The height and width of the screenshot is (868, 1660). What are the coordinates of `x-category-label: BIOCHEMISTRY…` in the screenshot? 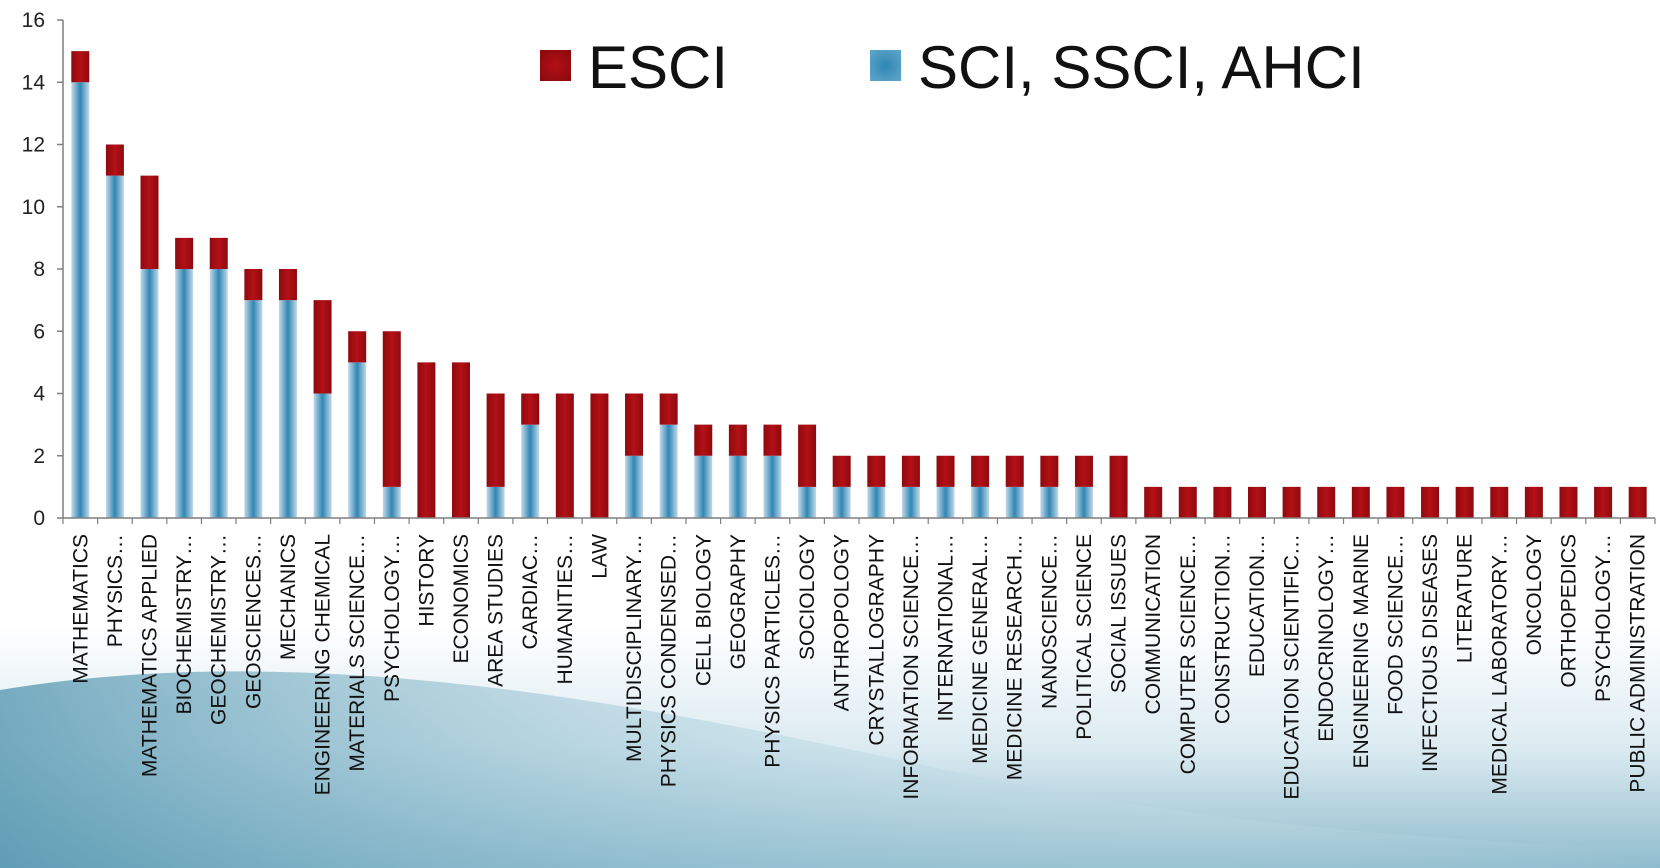 It's located at (184, 624).